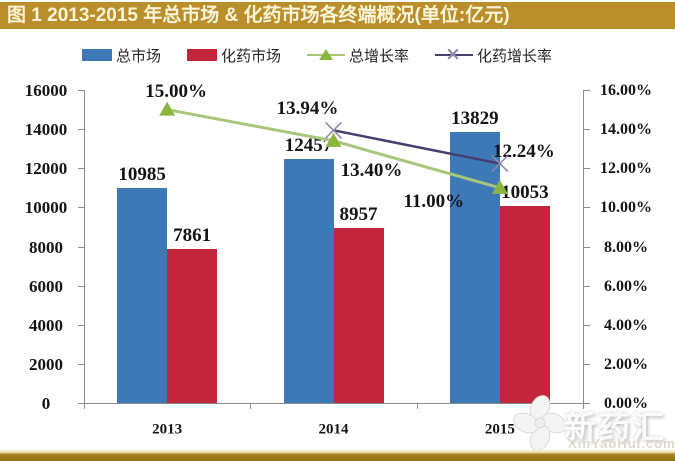  I want to click on right-axis-tick-label: 12.00%, so click(626, 169).